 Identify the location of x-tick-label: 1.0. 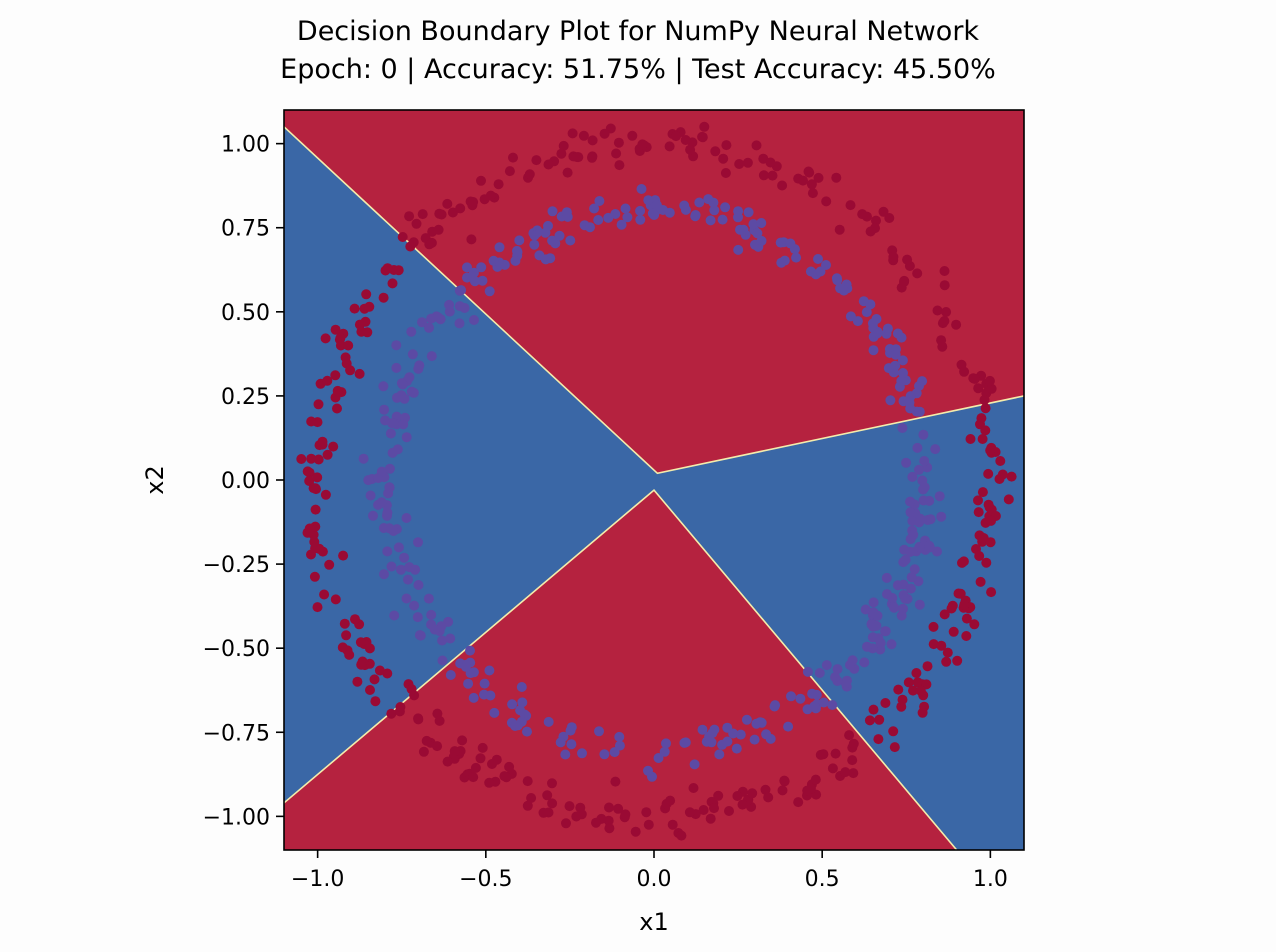
(990, 879).